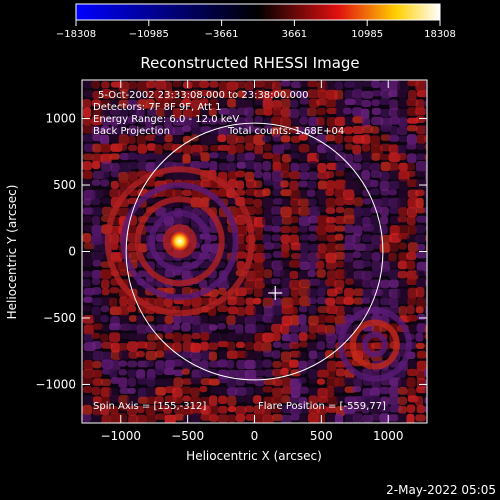 The image size is (500, 500). I want to click on colorbar-ticks: −18308 −10985 −3661 3661 10985 18308, so click(256, 30).